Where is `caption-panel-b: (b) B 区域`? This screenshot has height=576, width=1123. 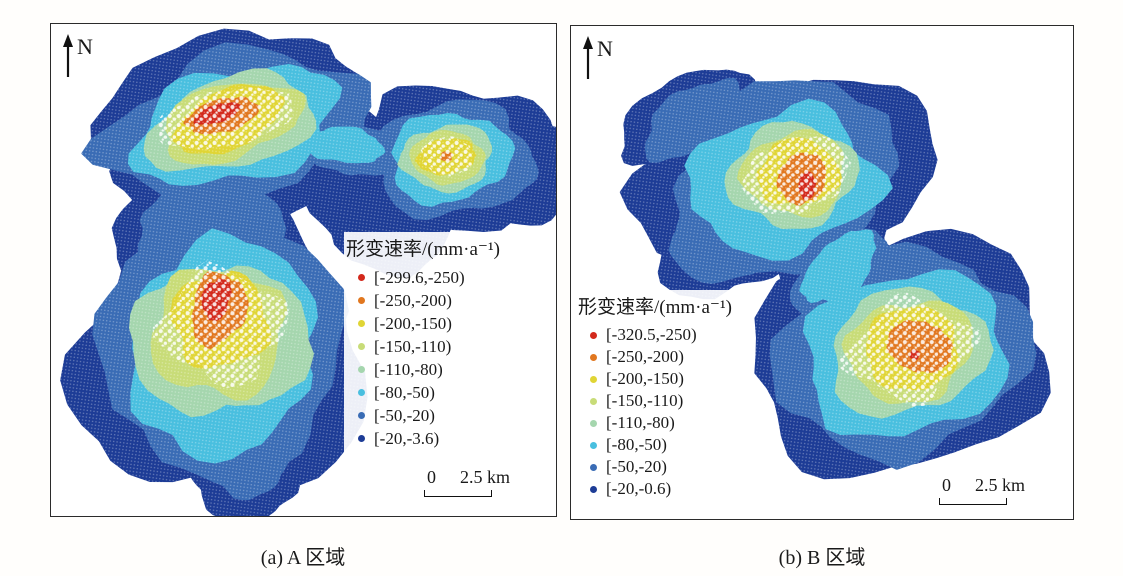 caption-panel-b: (b) B 区域 is located at coordinates (822, 558).